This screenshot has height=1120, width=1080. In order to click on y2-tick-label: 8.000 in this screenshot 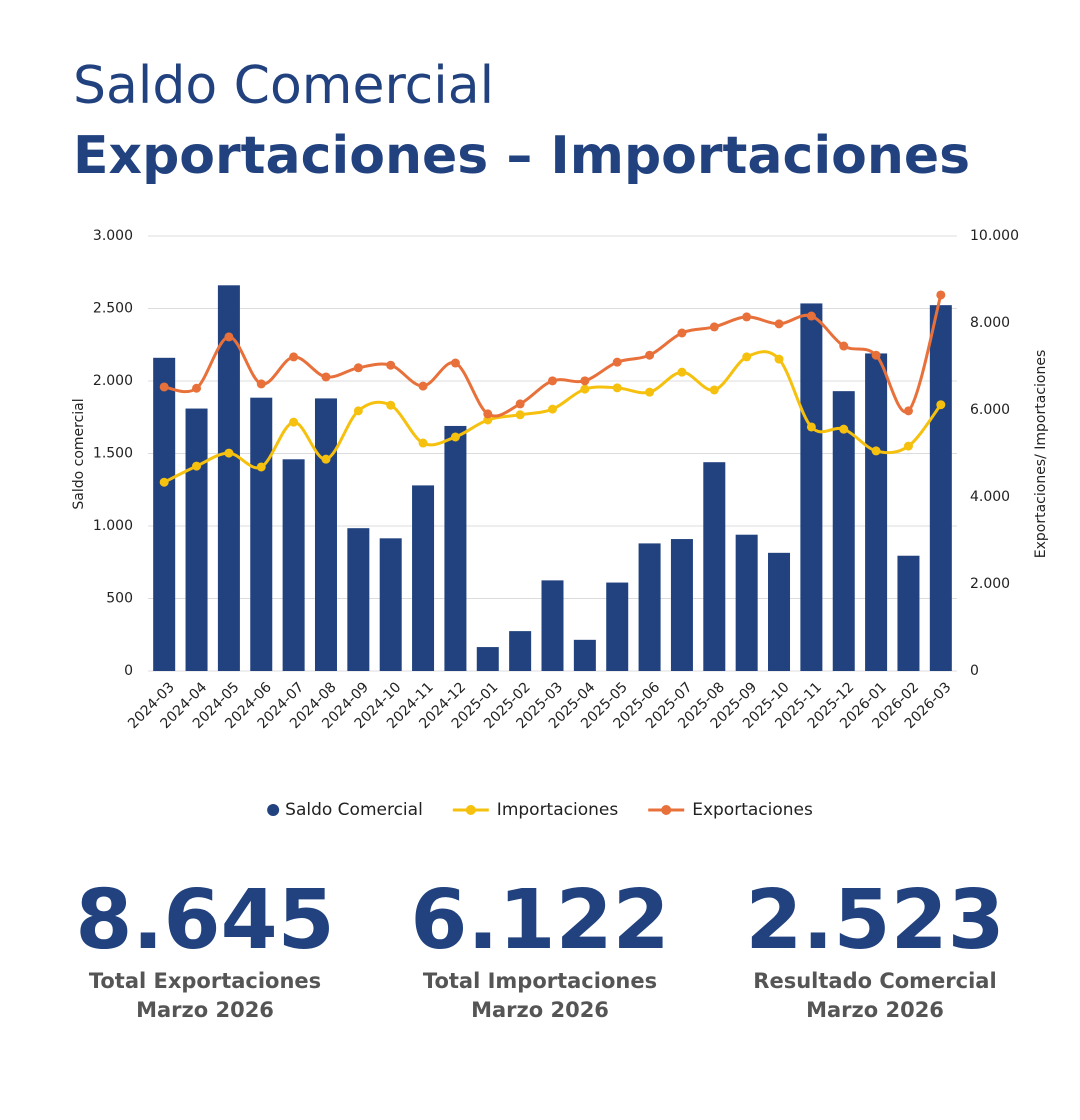, I will do `click(990, 323)`.